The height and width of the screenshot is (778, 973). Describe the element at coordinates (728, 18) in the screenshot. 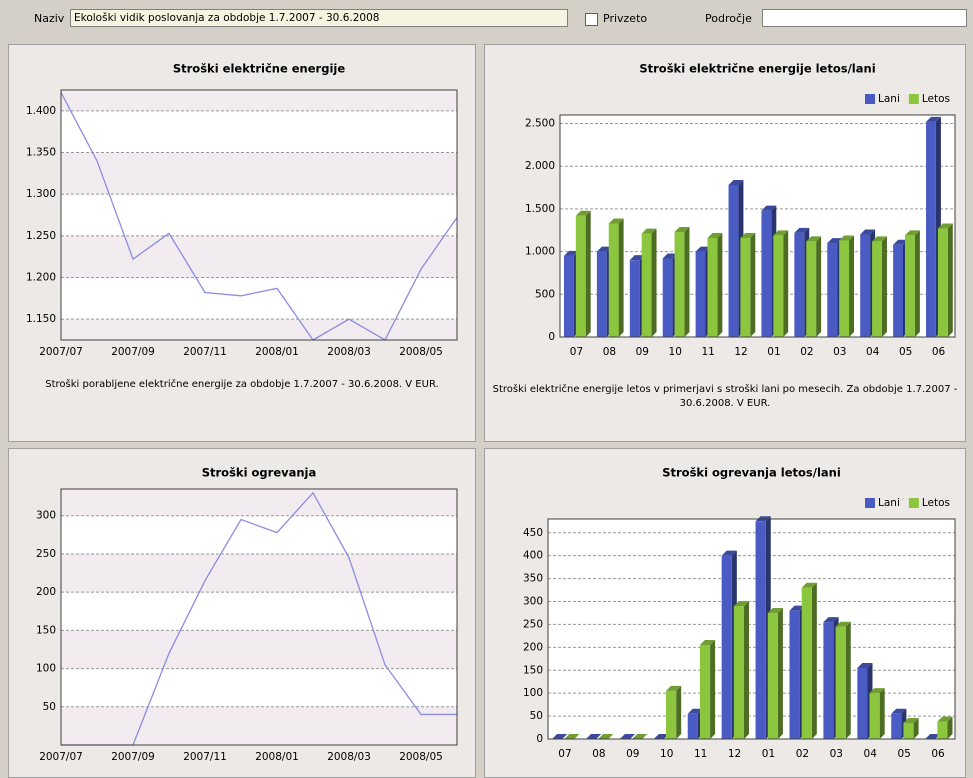

I see `area-label: Področje` at that location.